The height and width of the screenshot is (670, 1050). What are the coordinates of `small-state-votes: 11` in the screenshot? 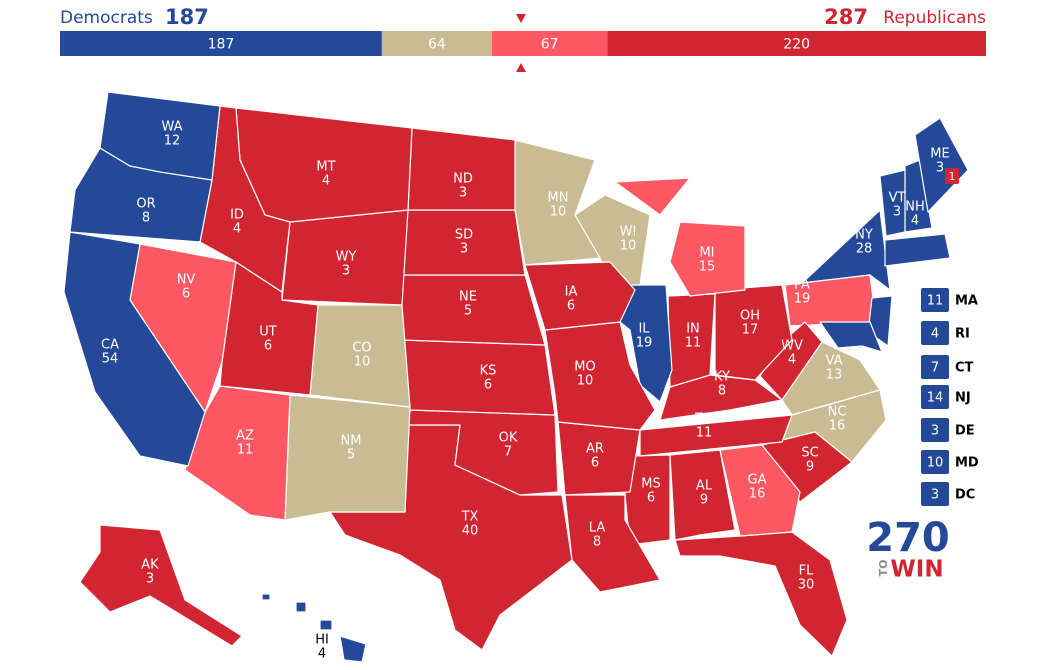 It's located at (935, 301).